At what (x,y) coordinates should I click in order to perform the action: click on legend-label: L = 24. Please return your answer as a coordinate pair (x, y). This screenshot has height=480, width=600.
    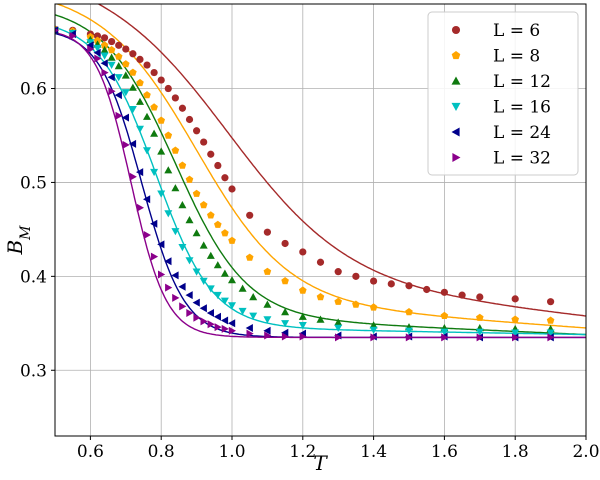
    Looking at the image, I should click on (522, 133).